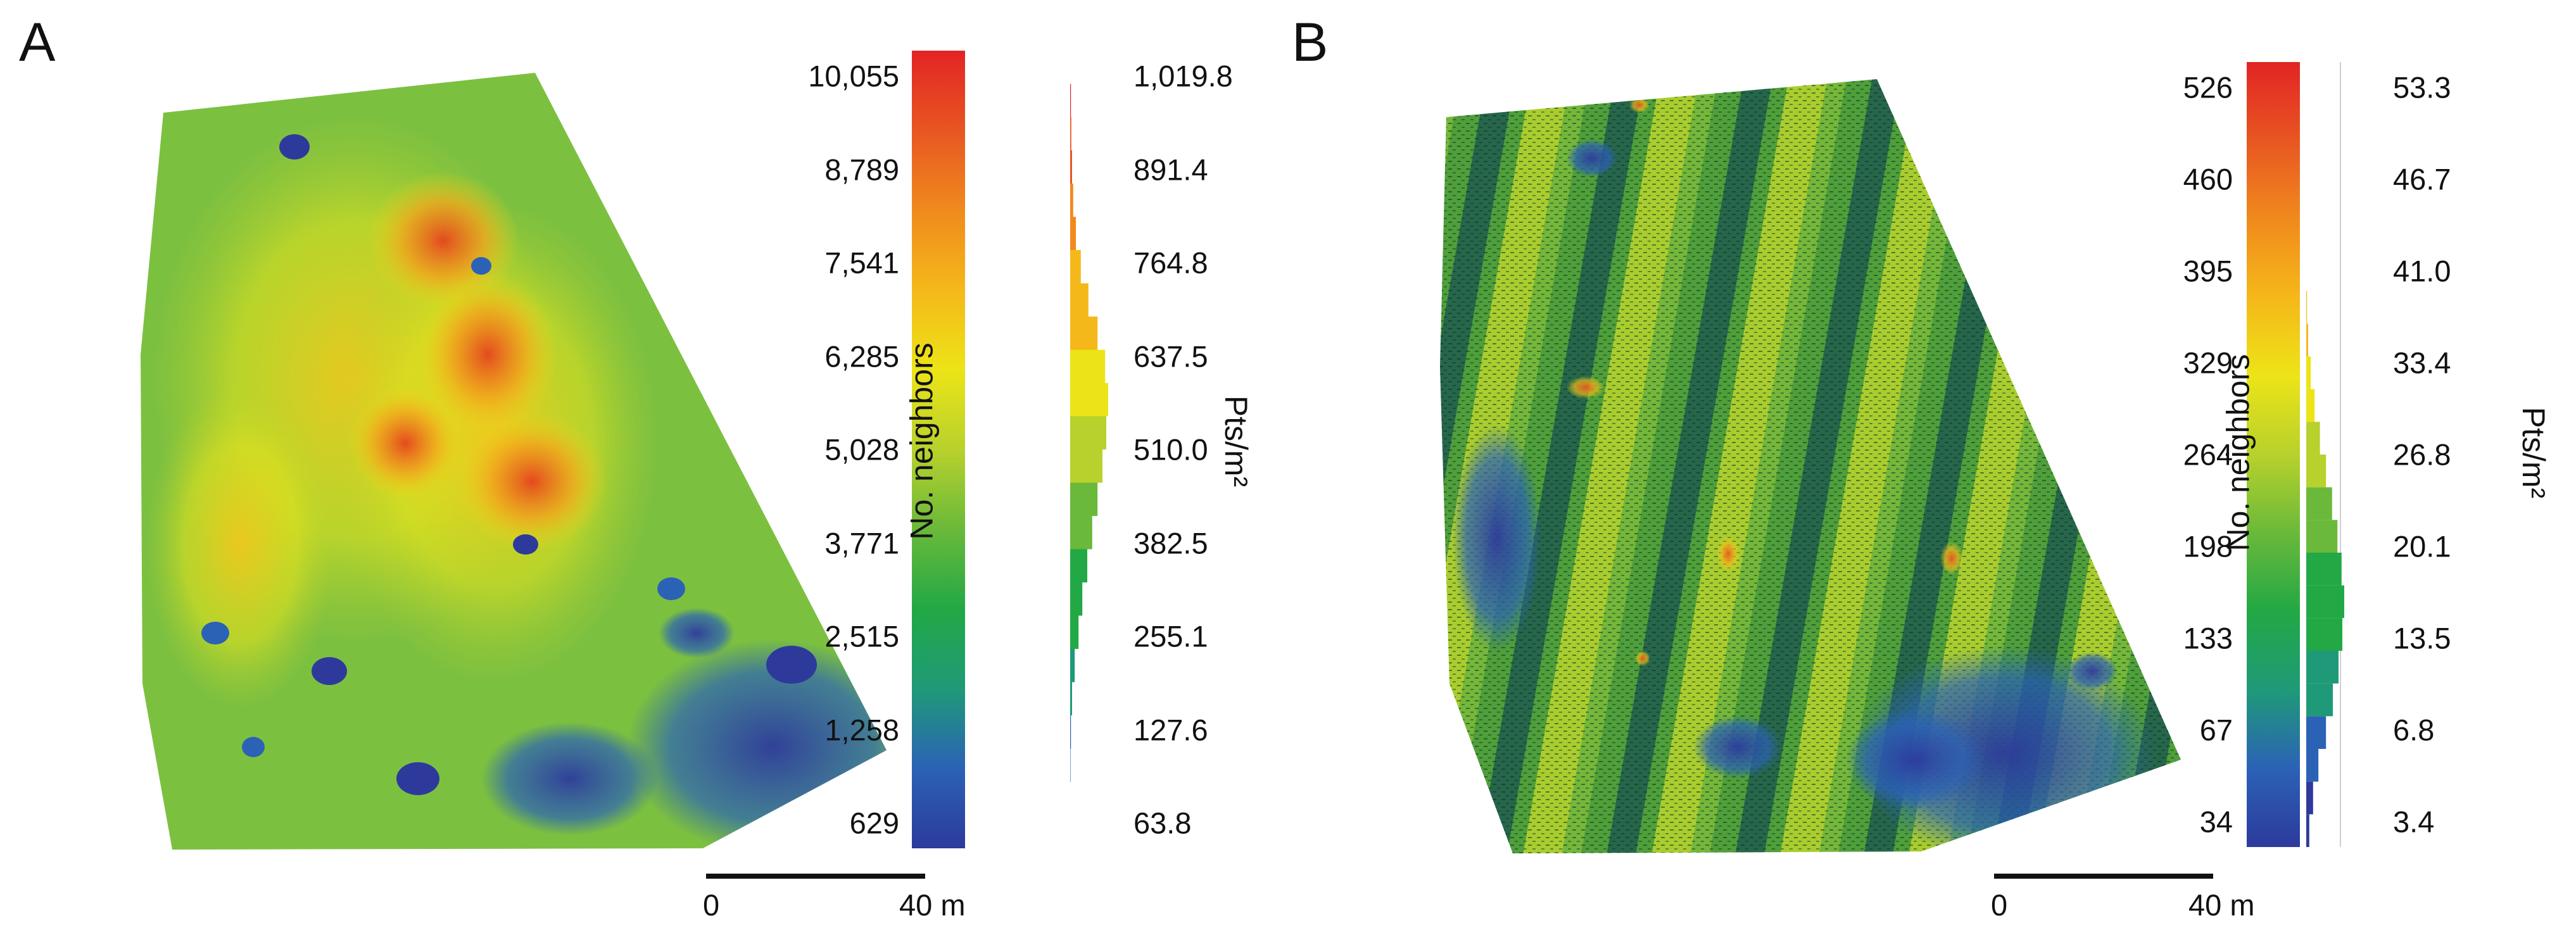 The width and height of the screenshot is (2576, 942). What do you see at coordinates (1170, 449) in the screenshot?
I see `colorbar-tick-right: 510.0` at bounding box center [1170, 449].